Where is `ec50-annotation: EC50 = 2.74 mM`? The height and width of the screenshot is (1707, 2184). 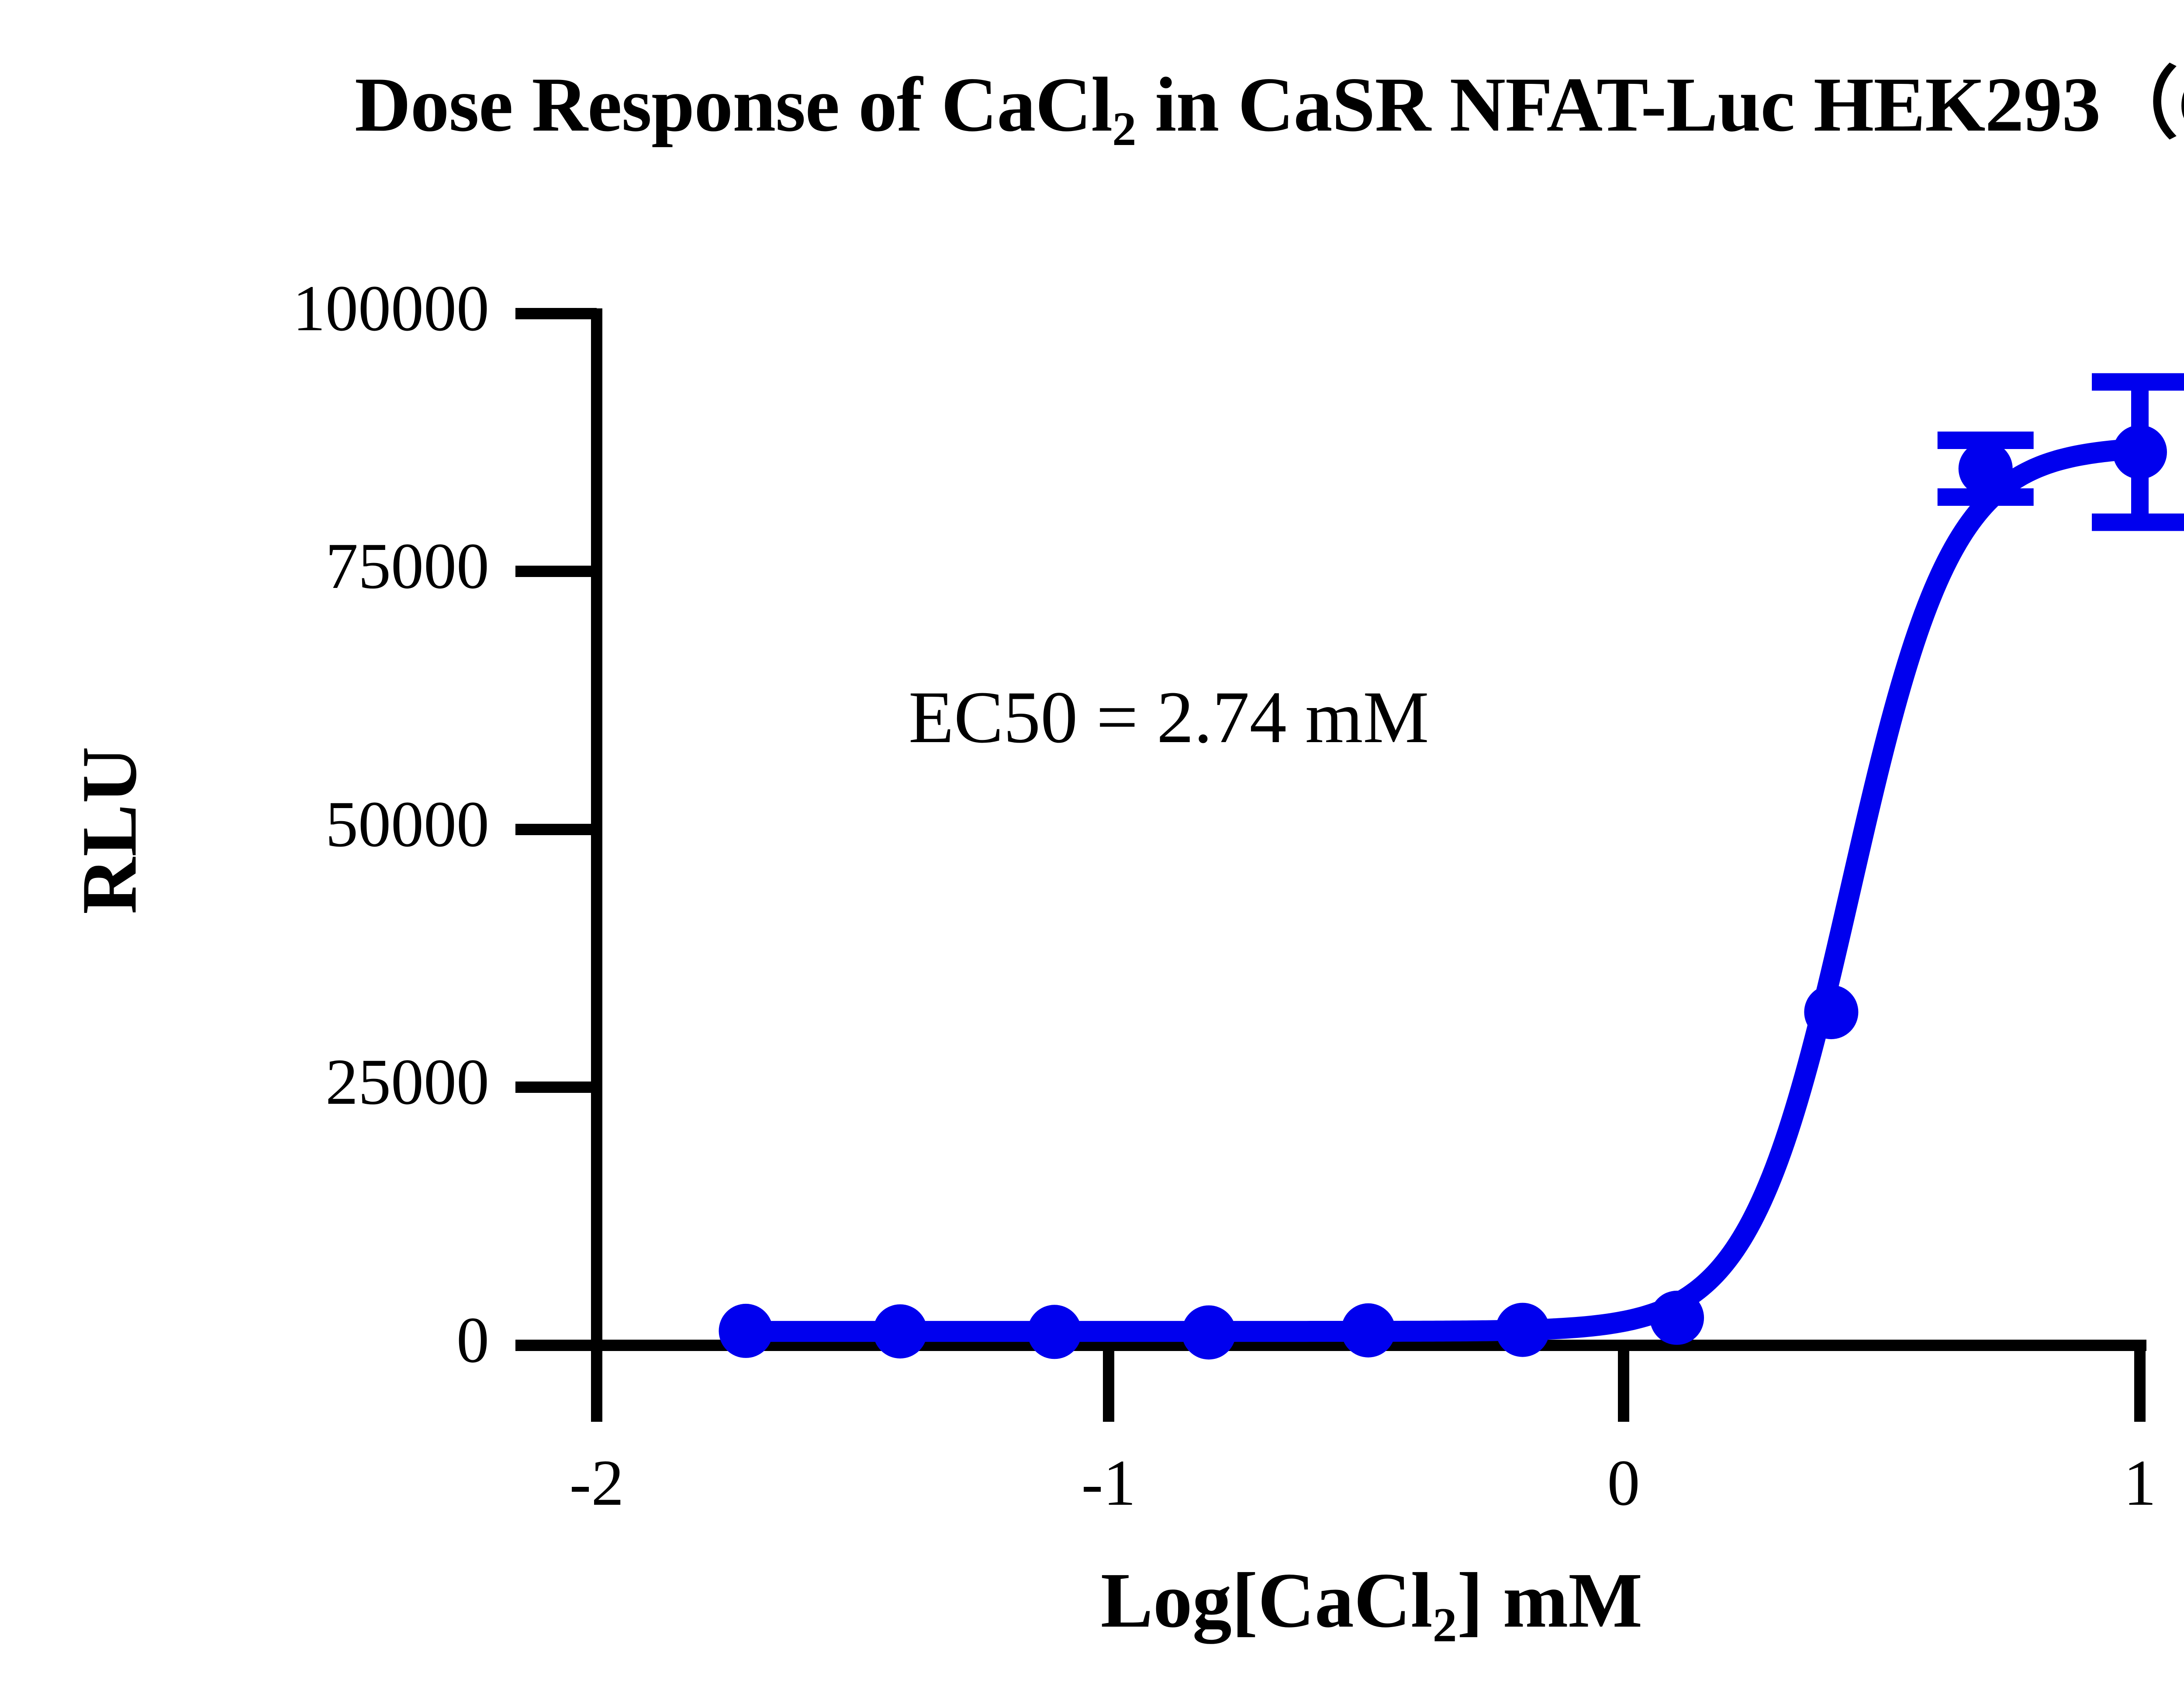 ec50-annotation: EC50 = 2.74 mM is located at coordinates (1169, 717).